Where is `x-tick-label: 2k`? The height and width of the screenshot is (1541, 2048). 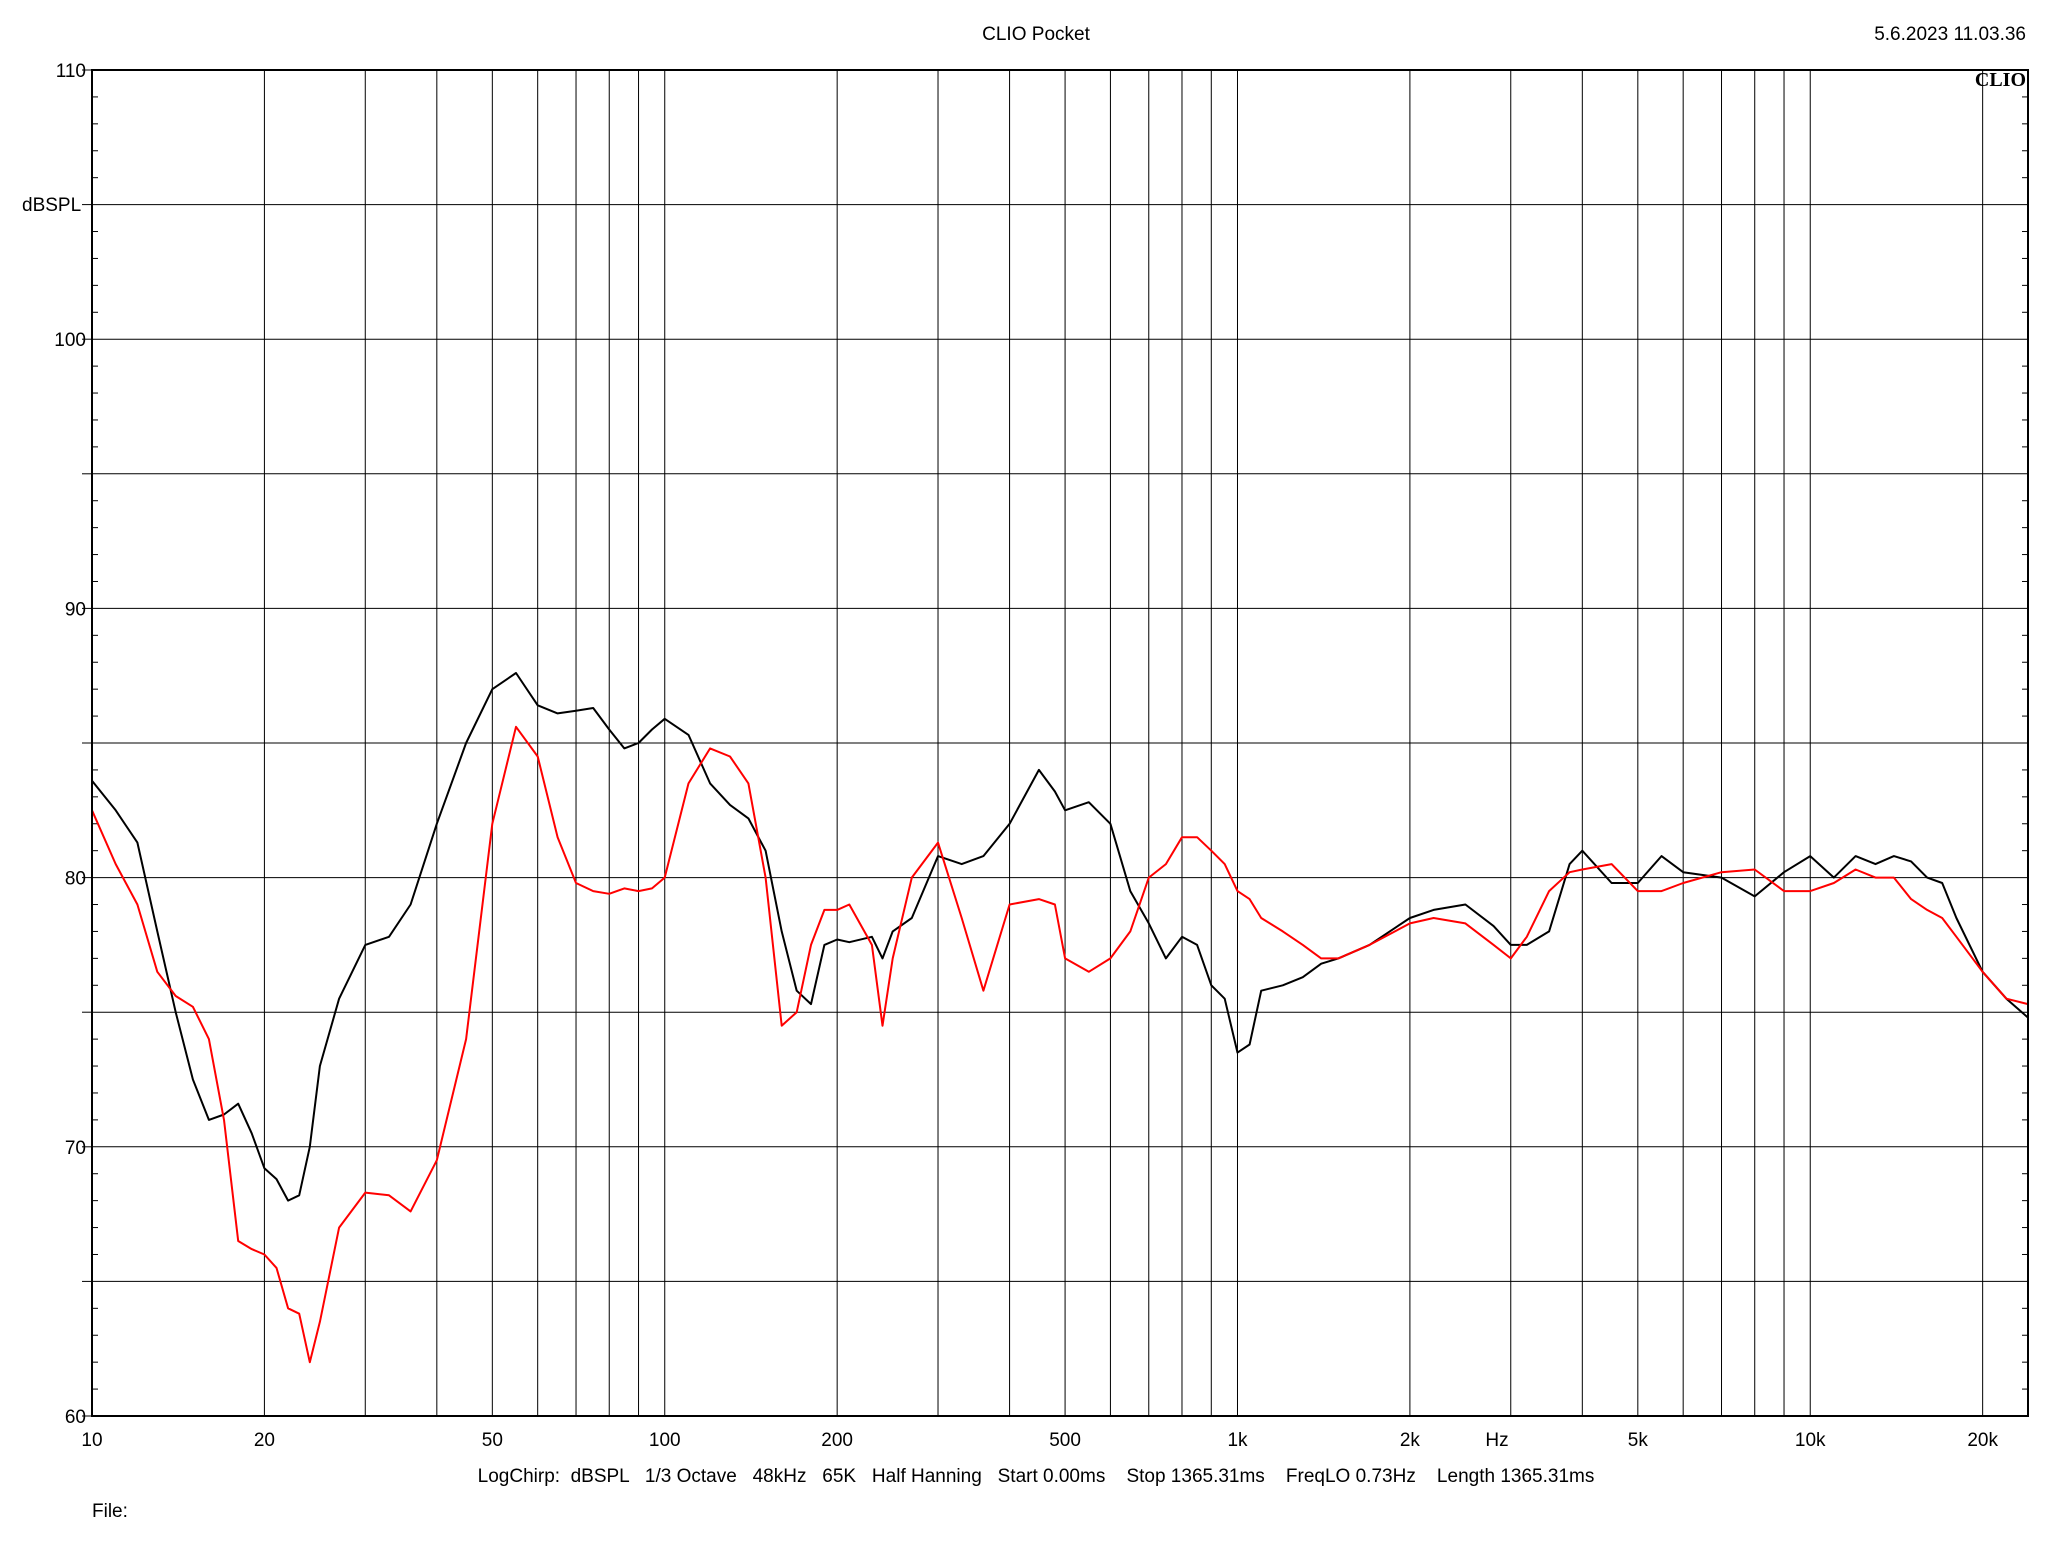
x-tick-label: 2k is located at coordinates (1410, 1440).